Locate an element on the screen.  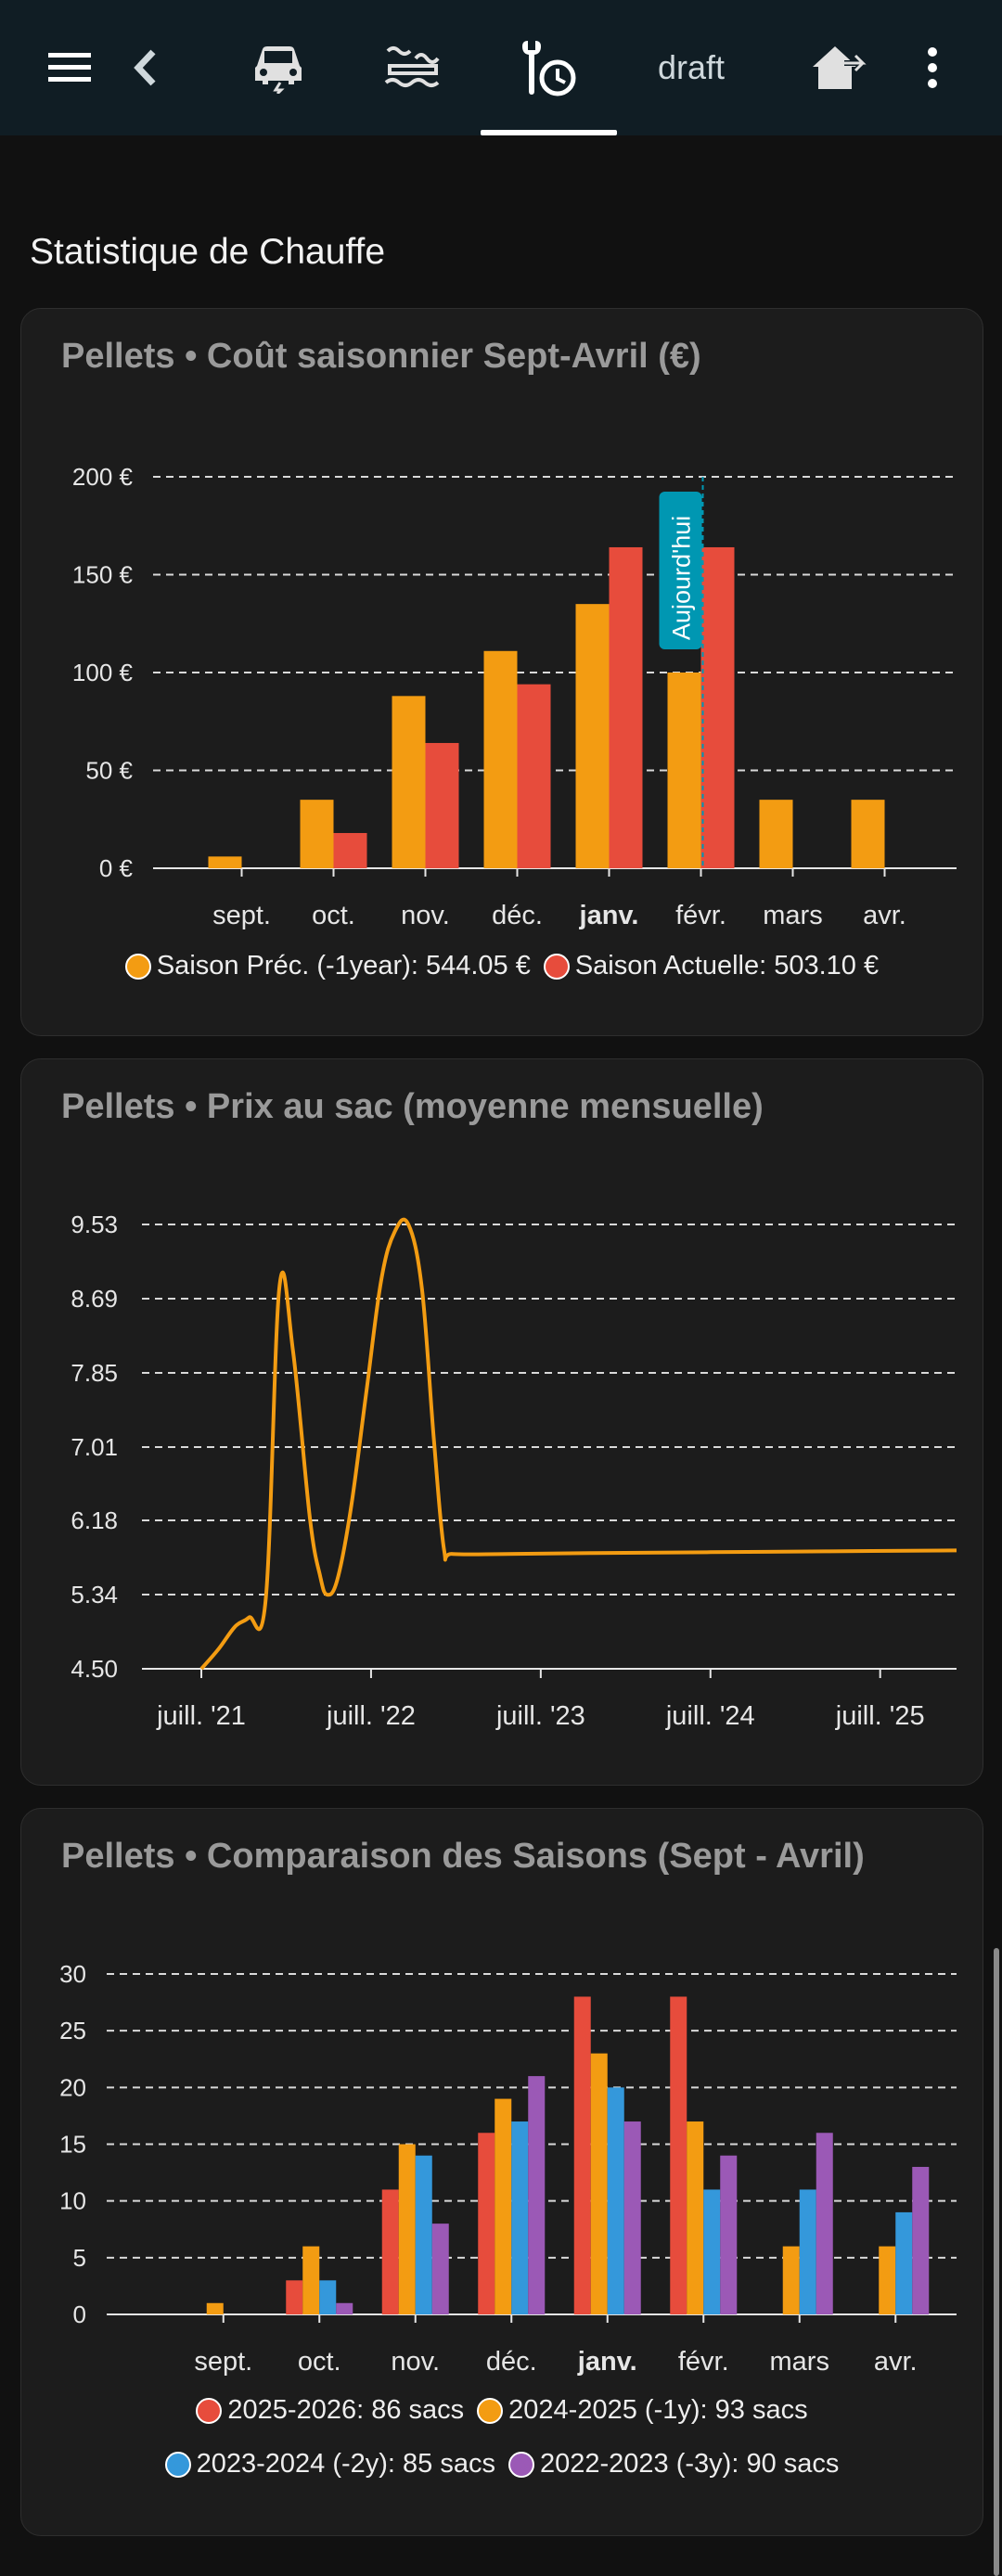
x-tick-label: juill. '22 is located at coordinates (371, 1716).